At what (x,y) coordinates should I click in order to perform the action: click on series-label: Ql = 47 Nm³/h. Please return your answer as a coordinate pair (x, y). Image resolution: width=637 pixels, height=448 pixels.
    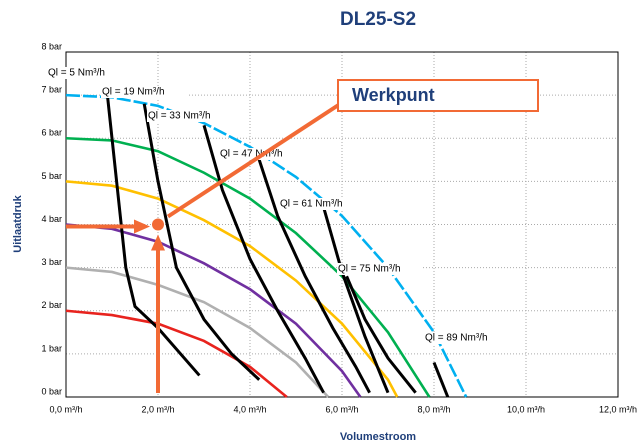
    Looking at the image, I should click on (251, 154).